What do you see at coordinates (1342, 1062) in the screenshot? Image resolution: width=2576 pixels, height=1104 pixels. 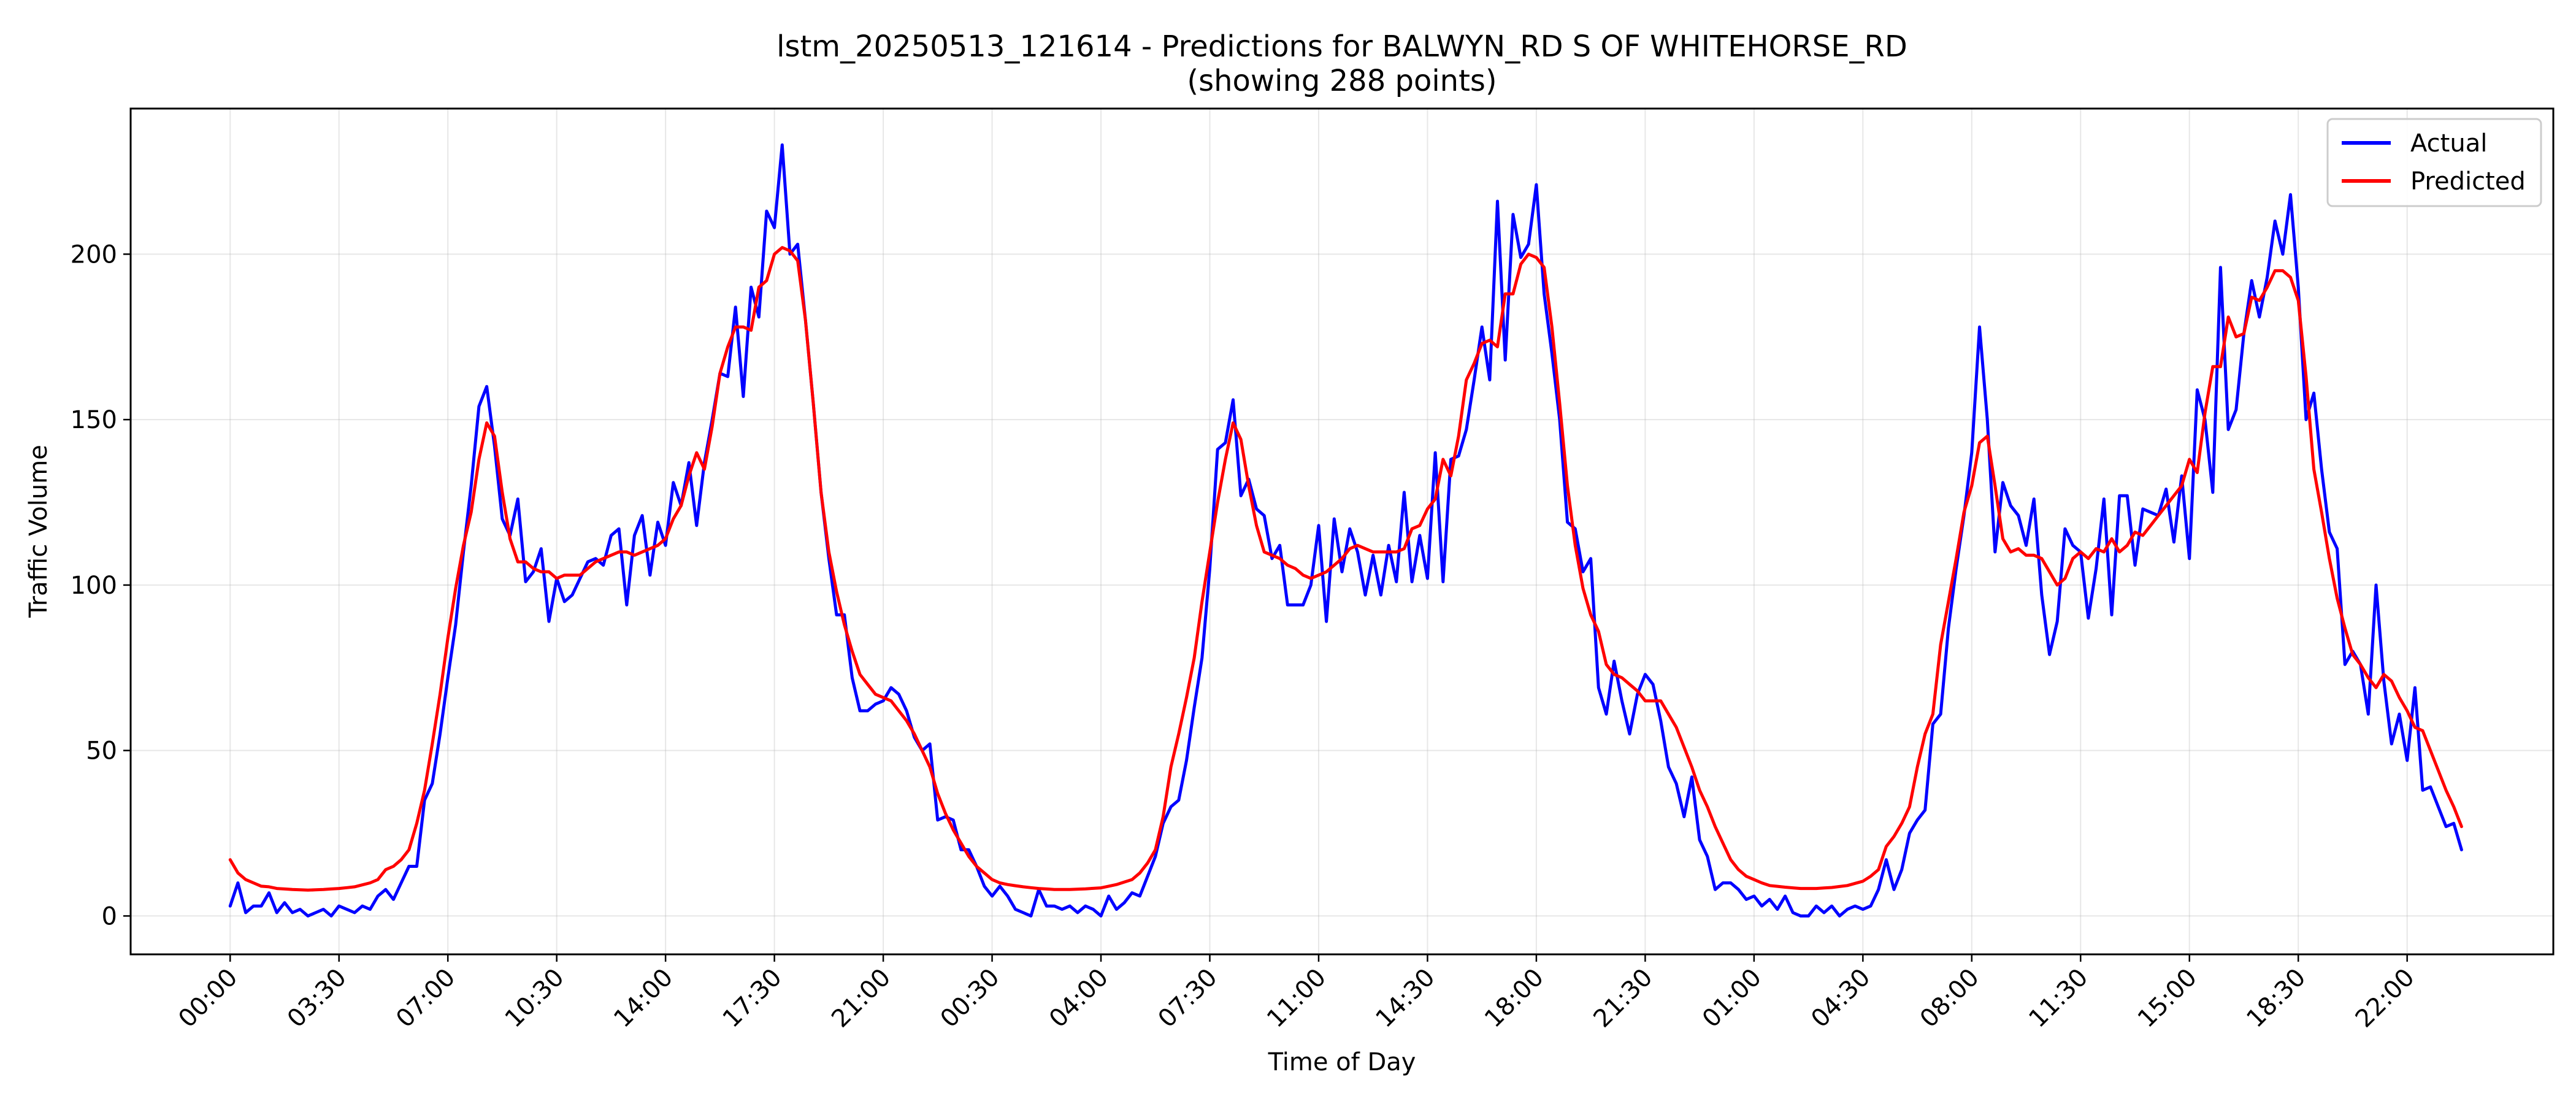 I see `x-axis-label: Time of Day` at bounding box center [1342, 1062].